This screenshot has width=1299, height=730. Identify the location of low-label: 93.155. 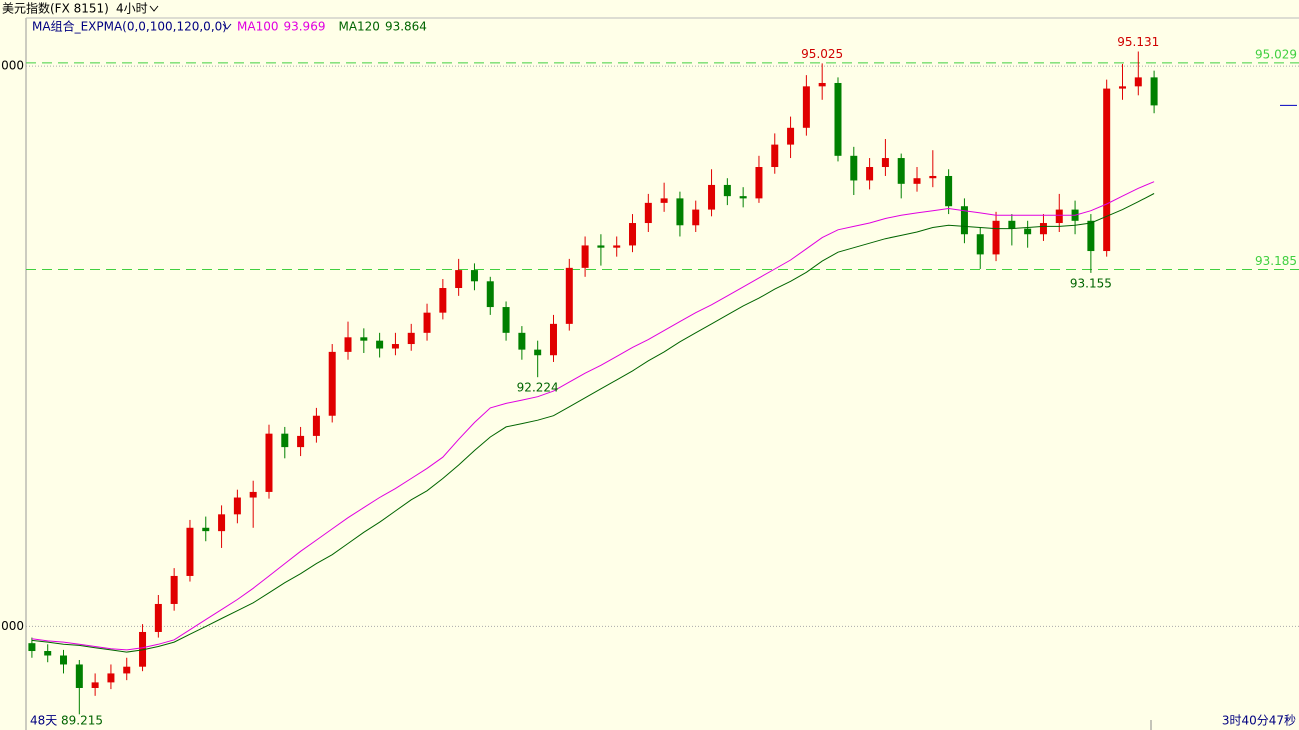
(1091, 283).